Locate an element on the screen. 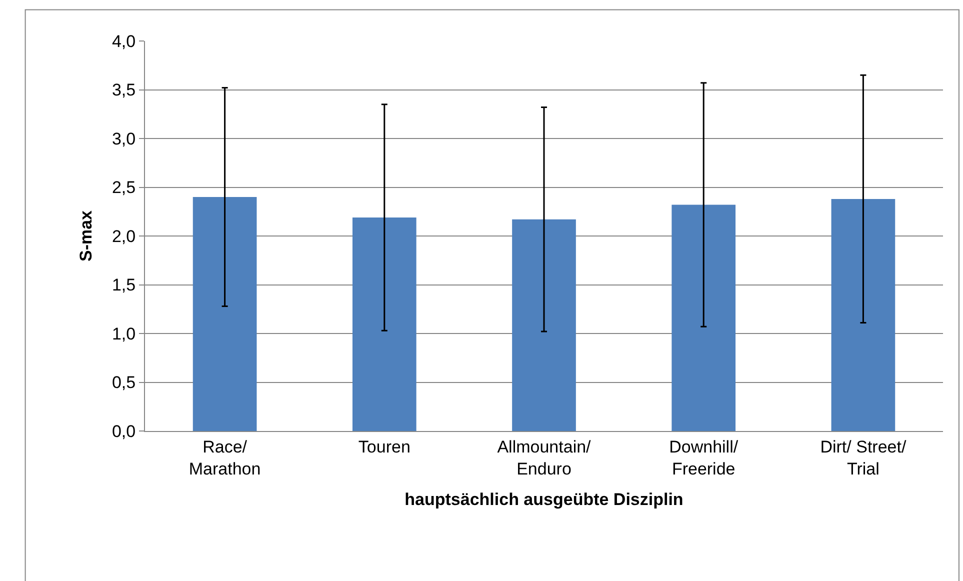 This screenshot has width=963, height=581. x-tick-label: Touren is located at coordinates (384, 446).